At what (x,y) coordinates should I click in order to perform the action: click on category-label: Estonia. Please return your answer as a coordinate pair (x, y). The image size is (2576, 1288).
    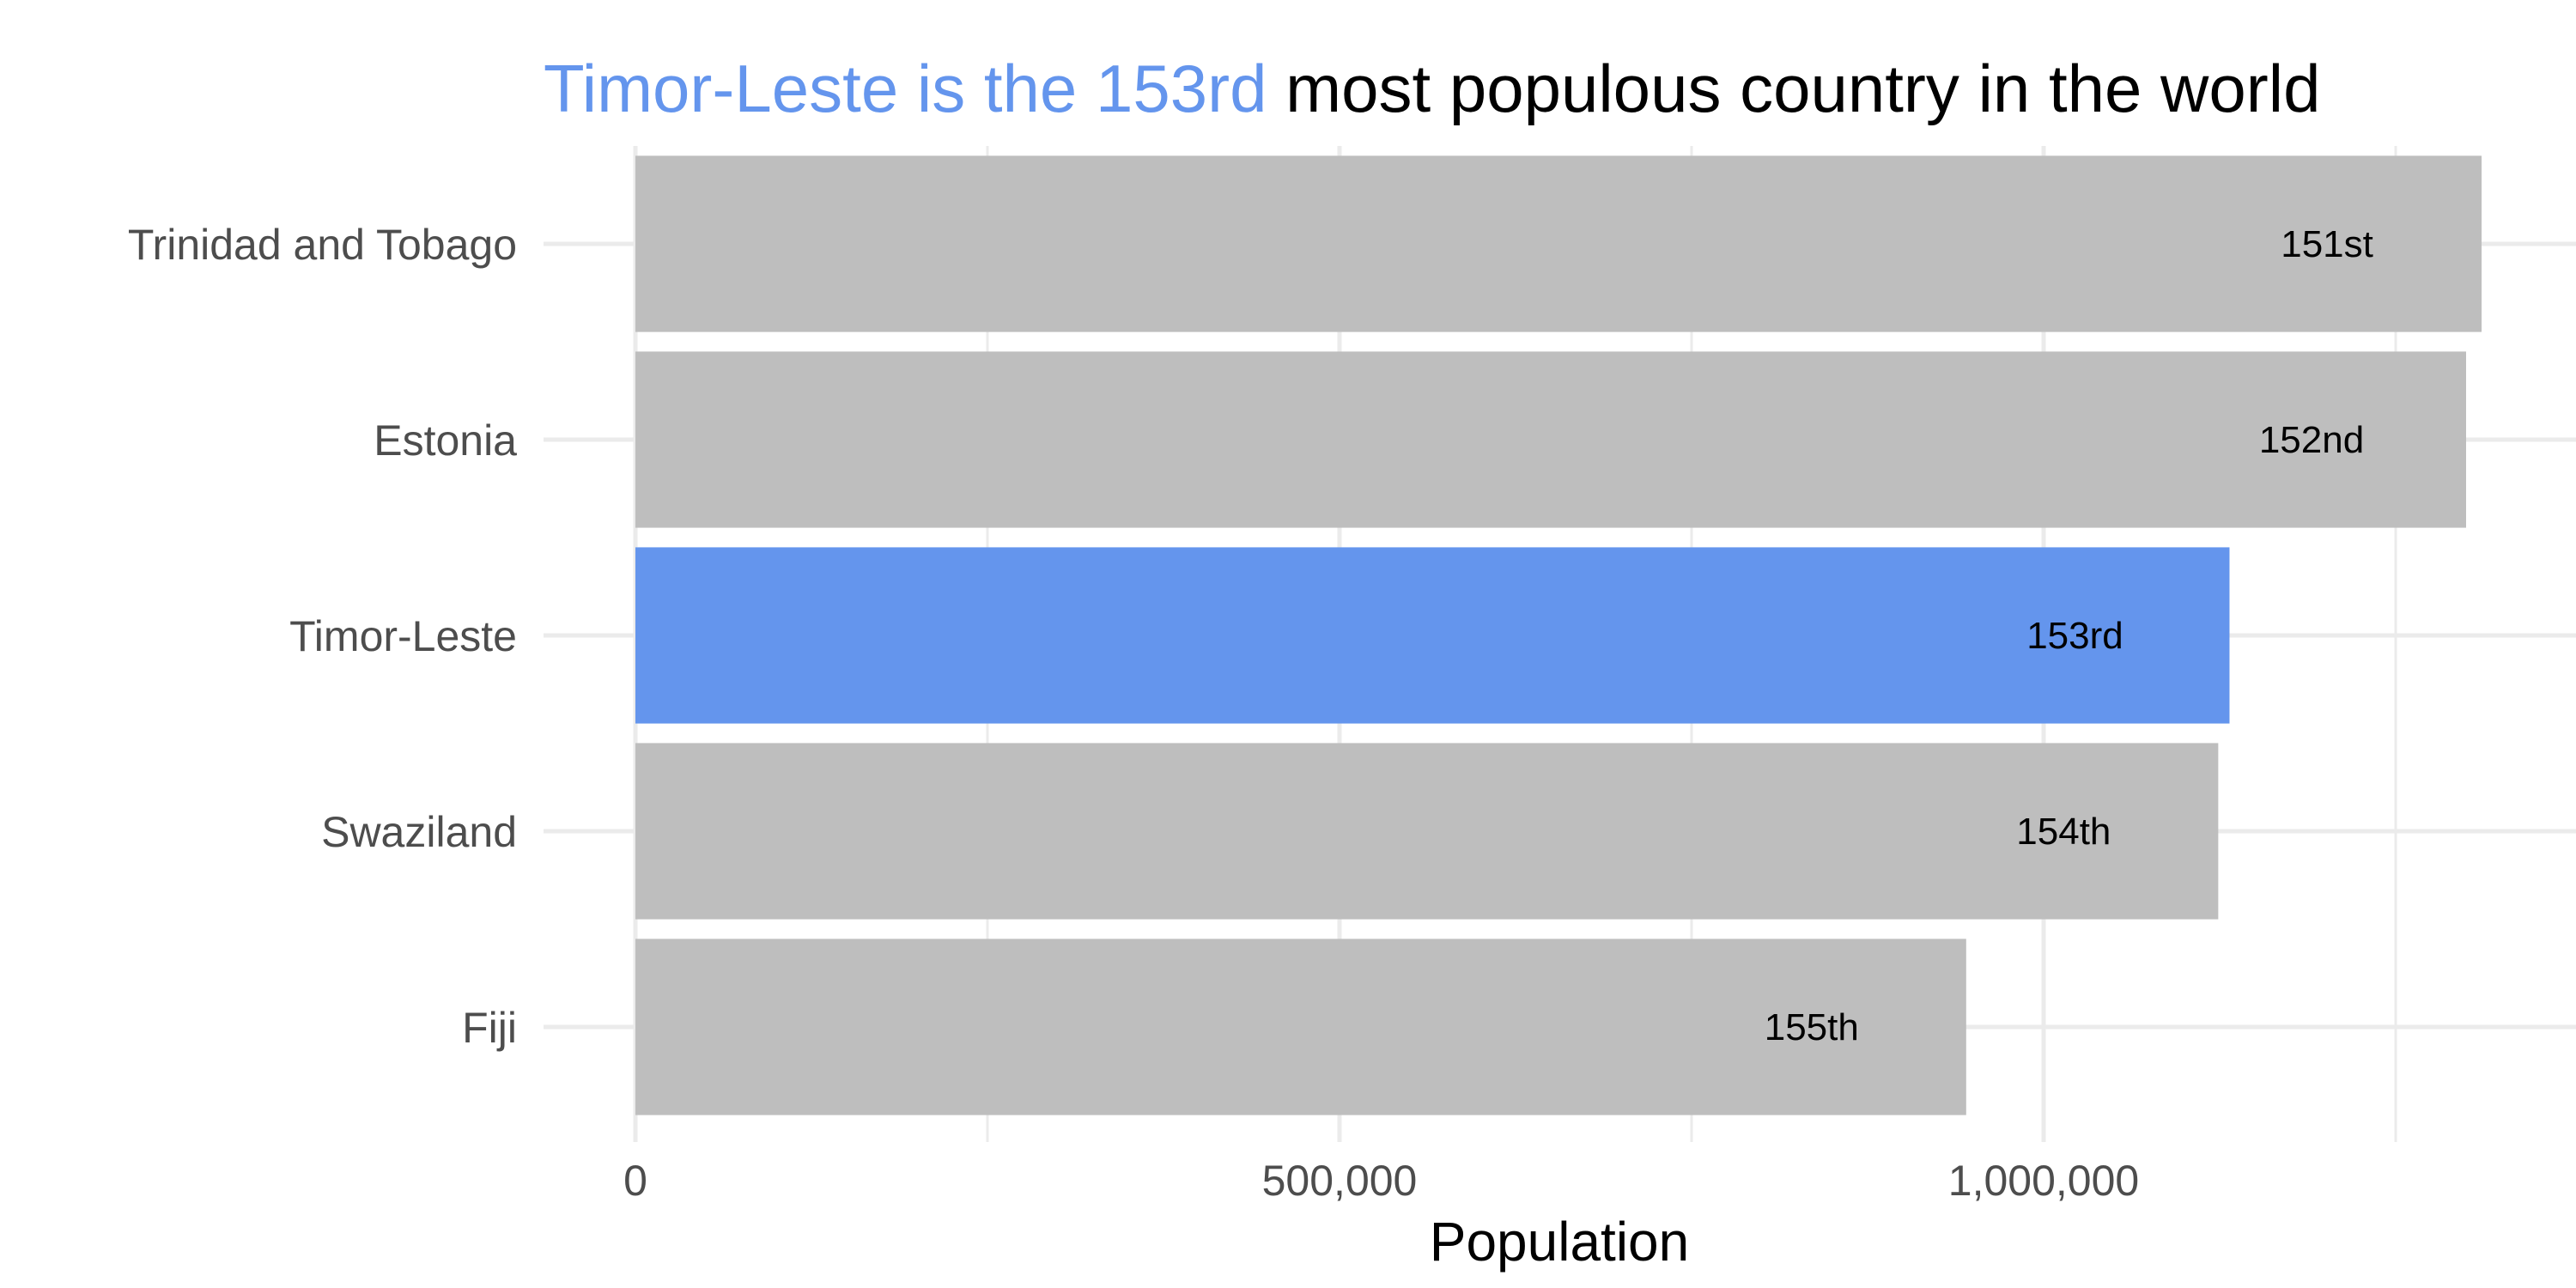
    Looking at the image, I should click on (446, 441).